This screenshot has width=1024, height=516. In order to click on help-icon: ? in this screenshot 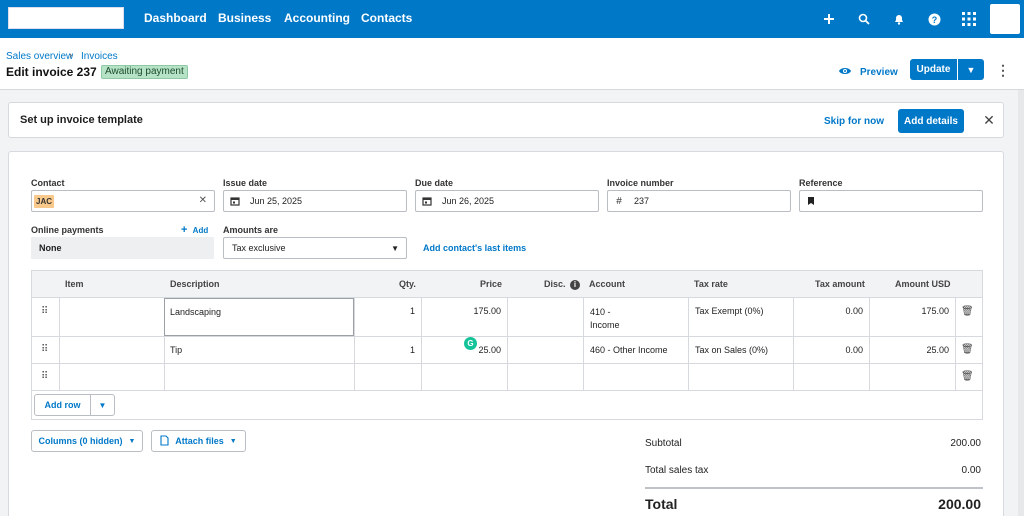, I will do `click(934, 19)`.